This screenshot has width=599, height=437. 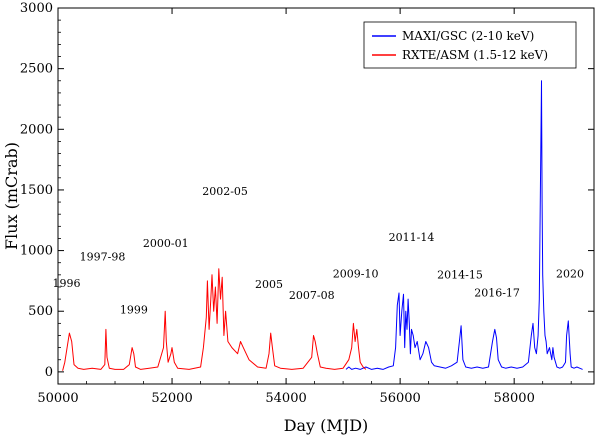 What do you see at coordinates (513, 398) in the screenshot?
I see `x-tick-label-4: 58000` at bounding box center [513, 398].